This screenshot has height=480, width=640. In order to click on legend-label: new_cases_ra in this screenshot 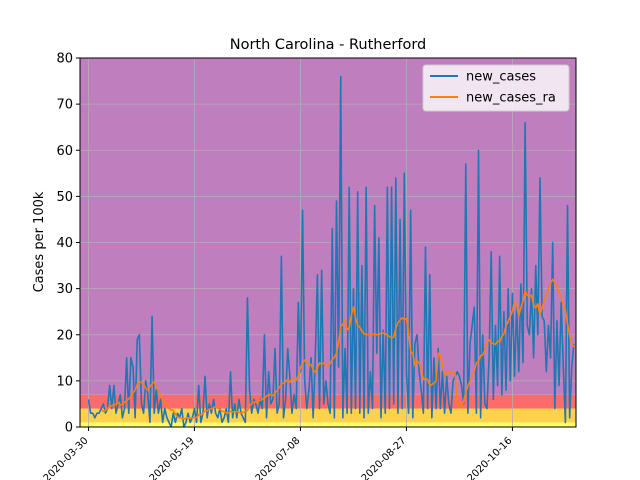, I will do `click(511, 98)`.